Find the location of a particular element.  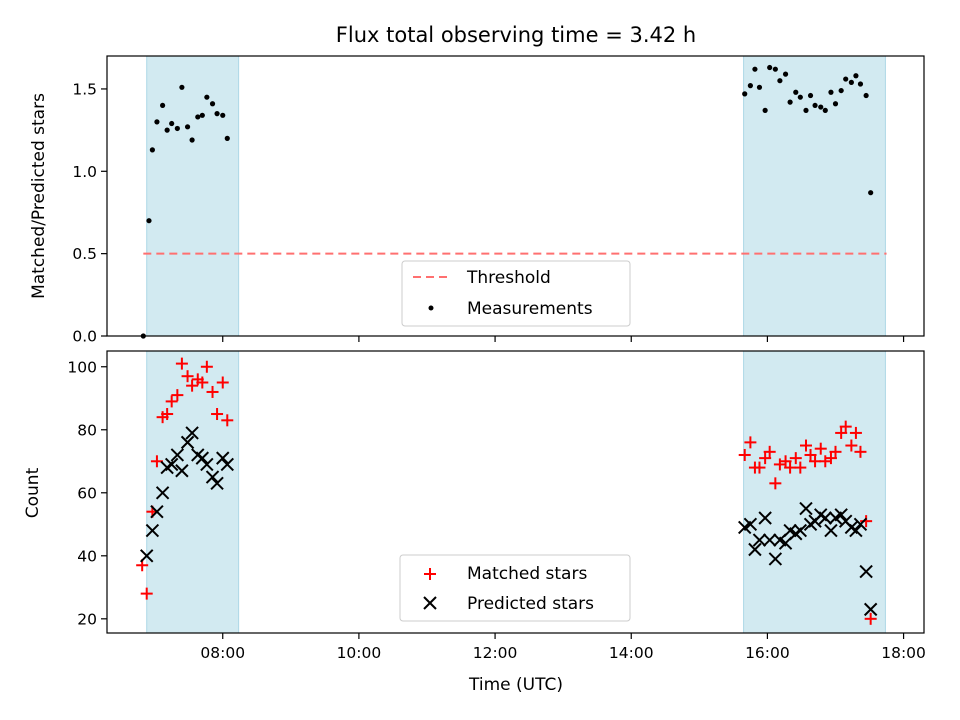

predicted-legend-swatch is located at coordinates (430, 603).